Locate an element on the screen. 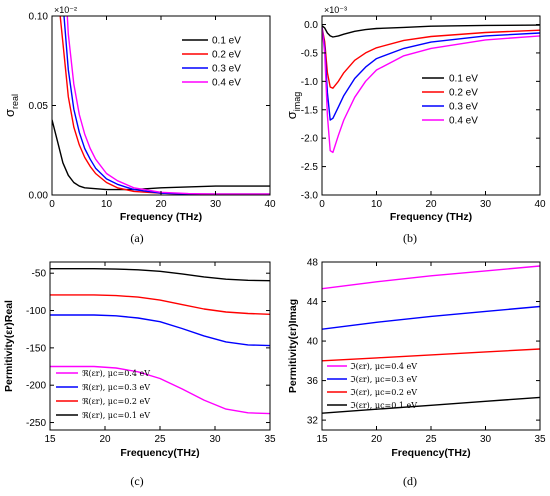 The width and height of the screenshot is (550, 496). legend-label: ℜ(εr), μc=0.2 eV is located at coordinates (116, 401).